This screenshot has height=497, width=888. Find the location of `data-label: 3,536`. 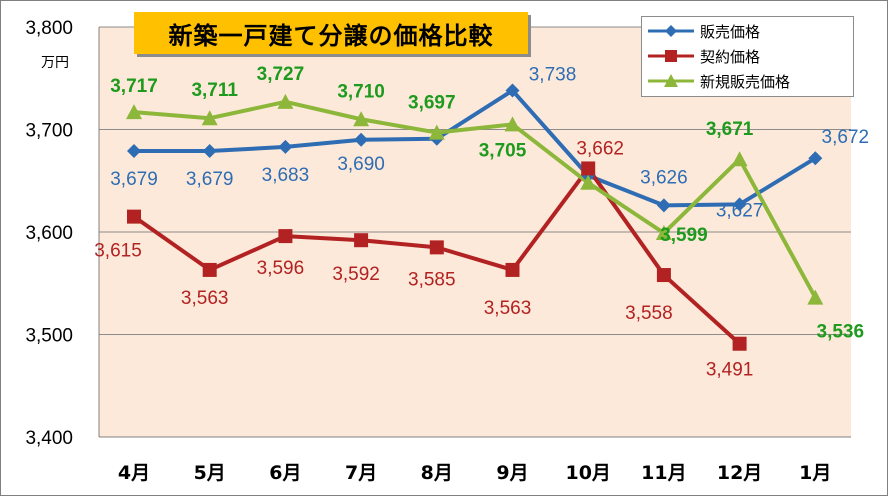

data-label: 3,536 is located at coordinates (841, 332).